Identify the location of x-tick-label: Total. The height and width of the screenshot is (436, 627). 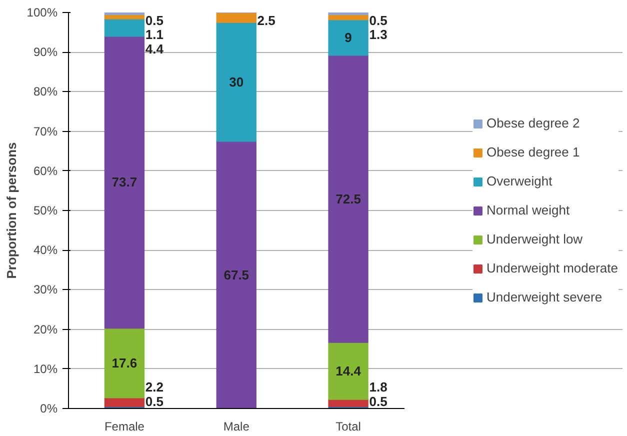
(348, 427).